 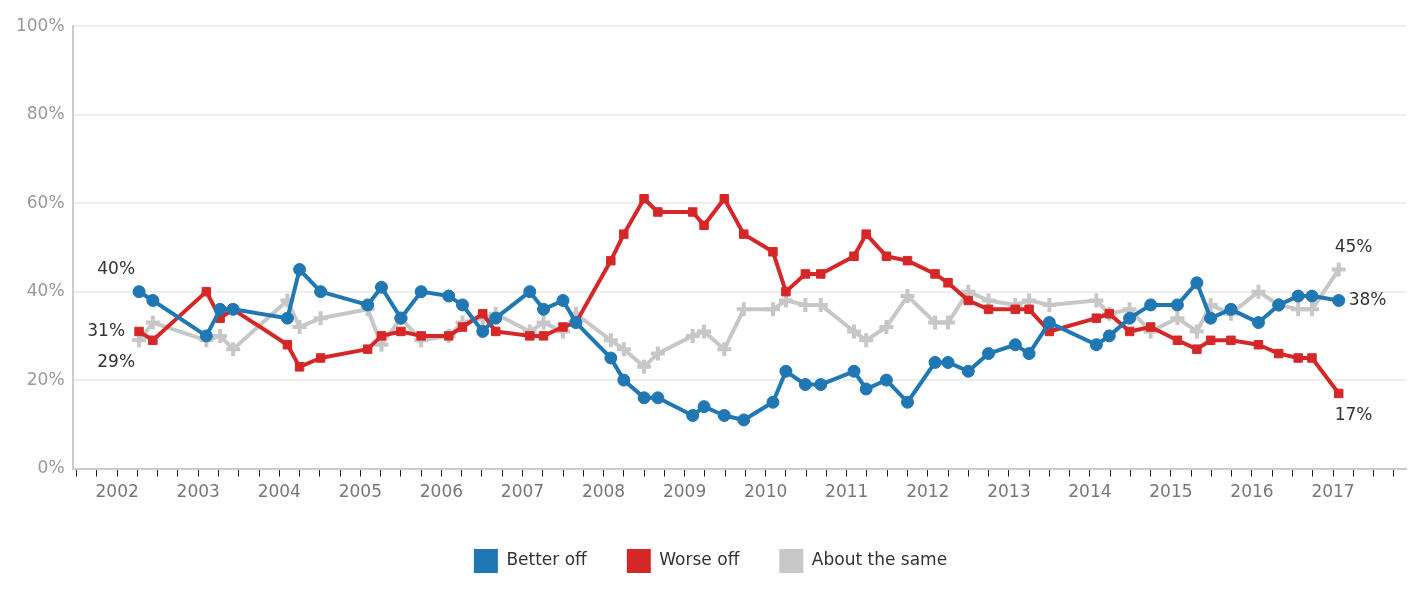 I want to click on y-tick-label: 20%, so click(x=45, y=378).